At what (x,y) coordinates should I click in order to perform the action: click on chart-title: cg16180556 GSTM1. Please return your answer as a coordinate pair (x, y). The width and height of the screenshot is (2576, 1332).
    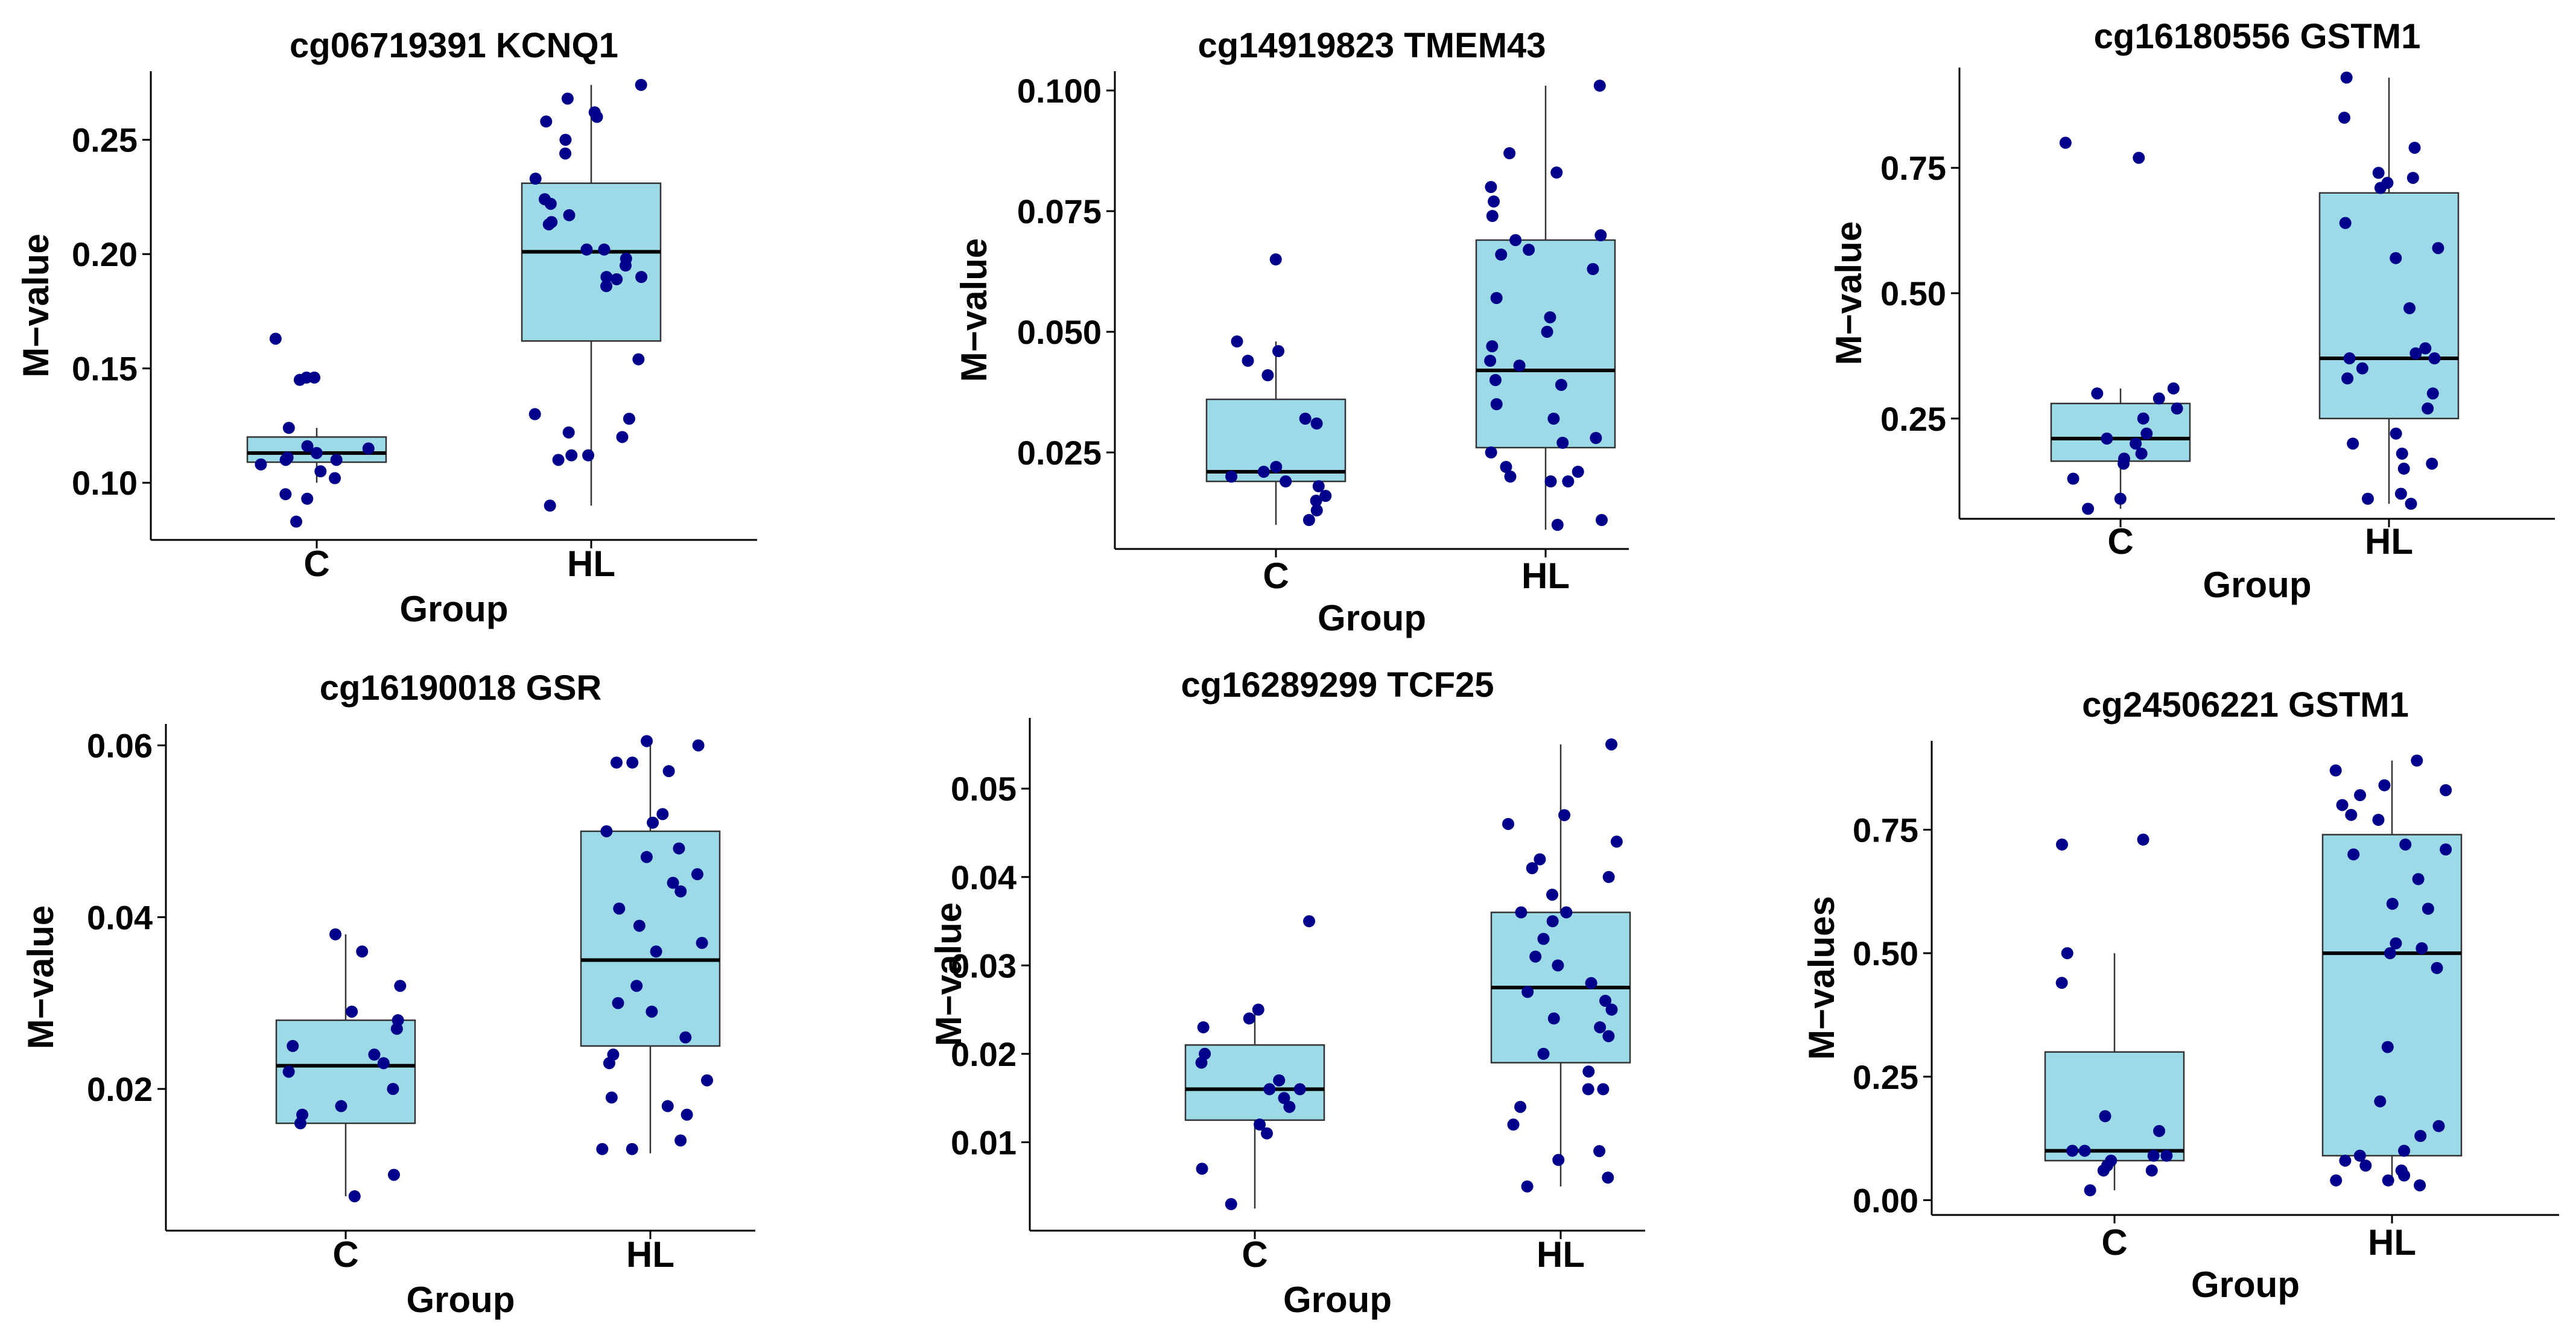
    Looking at the image, I should click on (2257, 36).